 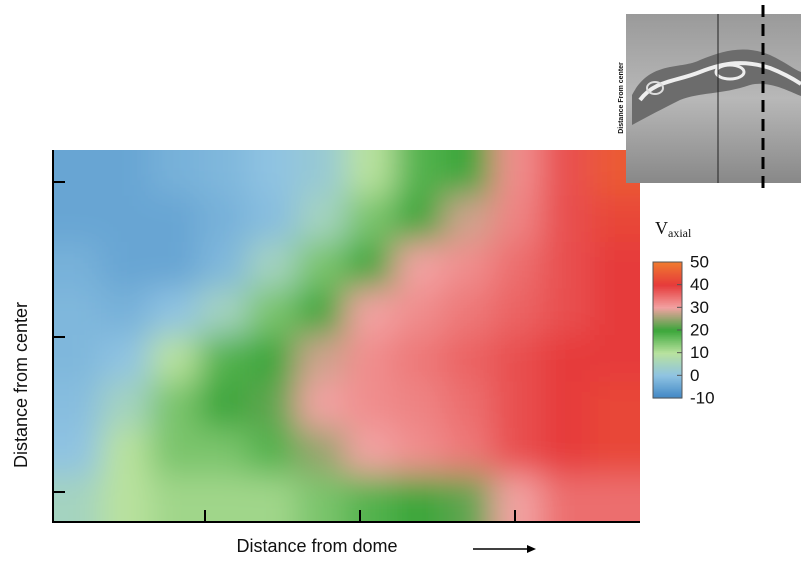 I want to click on colorbar-tick-label: 50, so click(x=699, y=261).